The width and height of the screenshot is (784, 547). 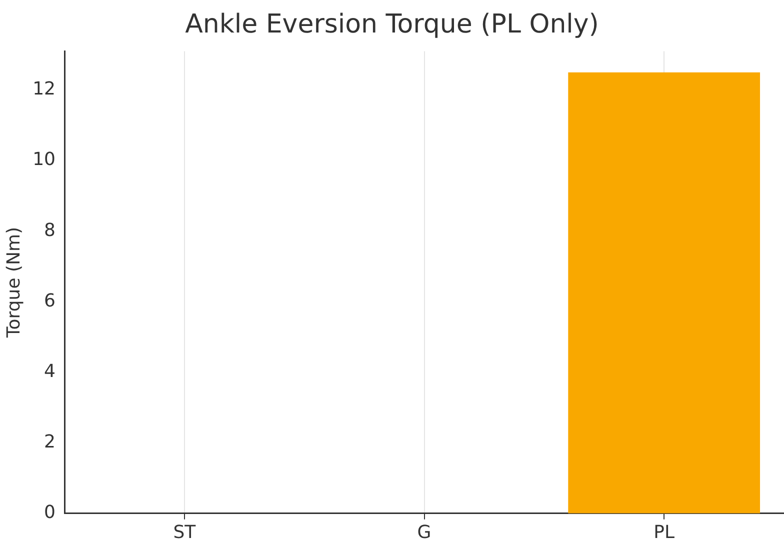 I want to click on x-tick-label: PL, so click(x=664, y=532).